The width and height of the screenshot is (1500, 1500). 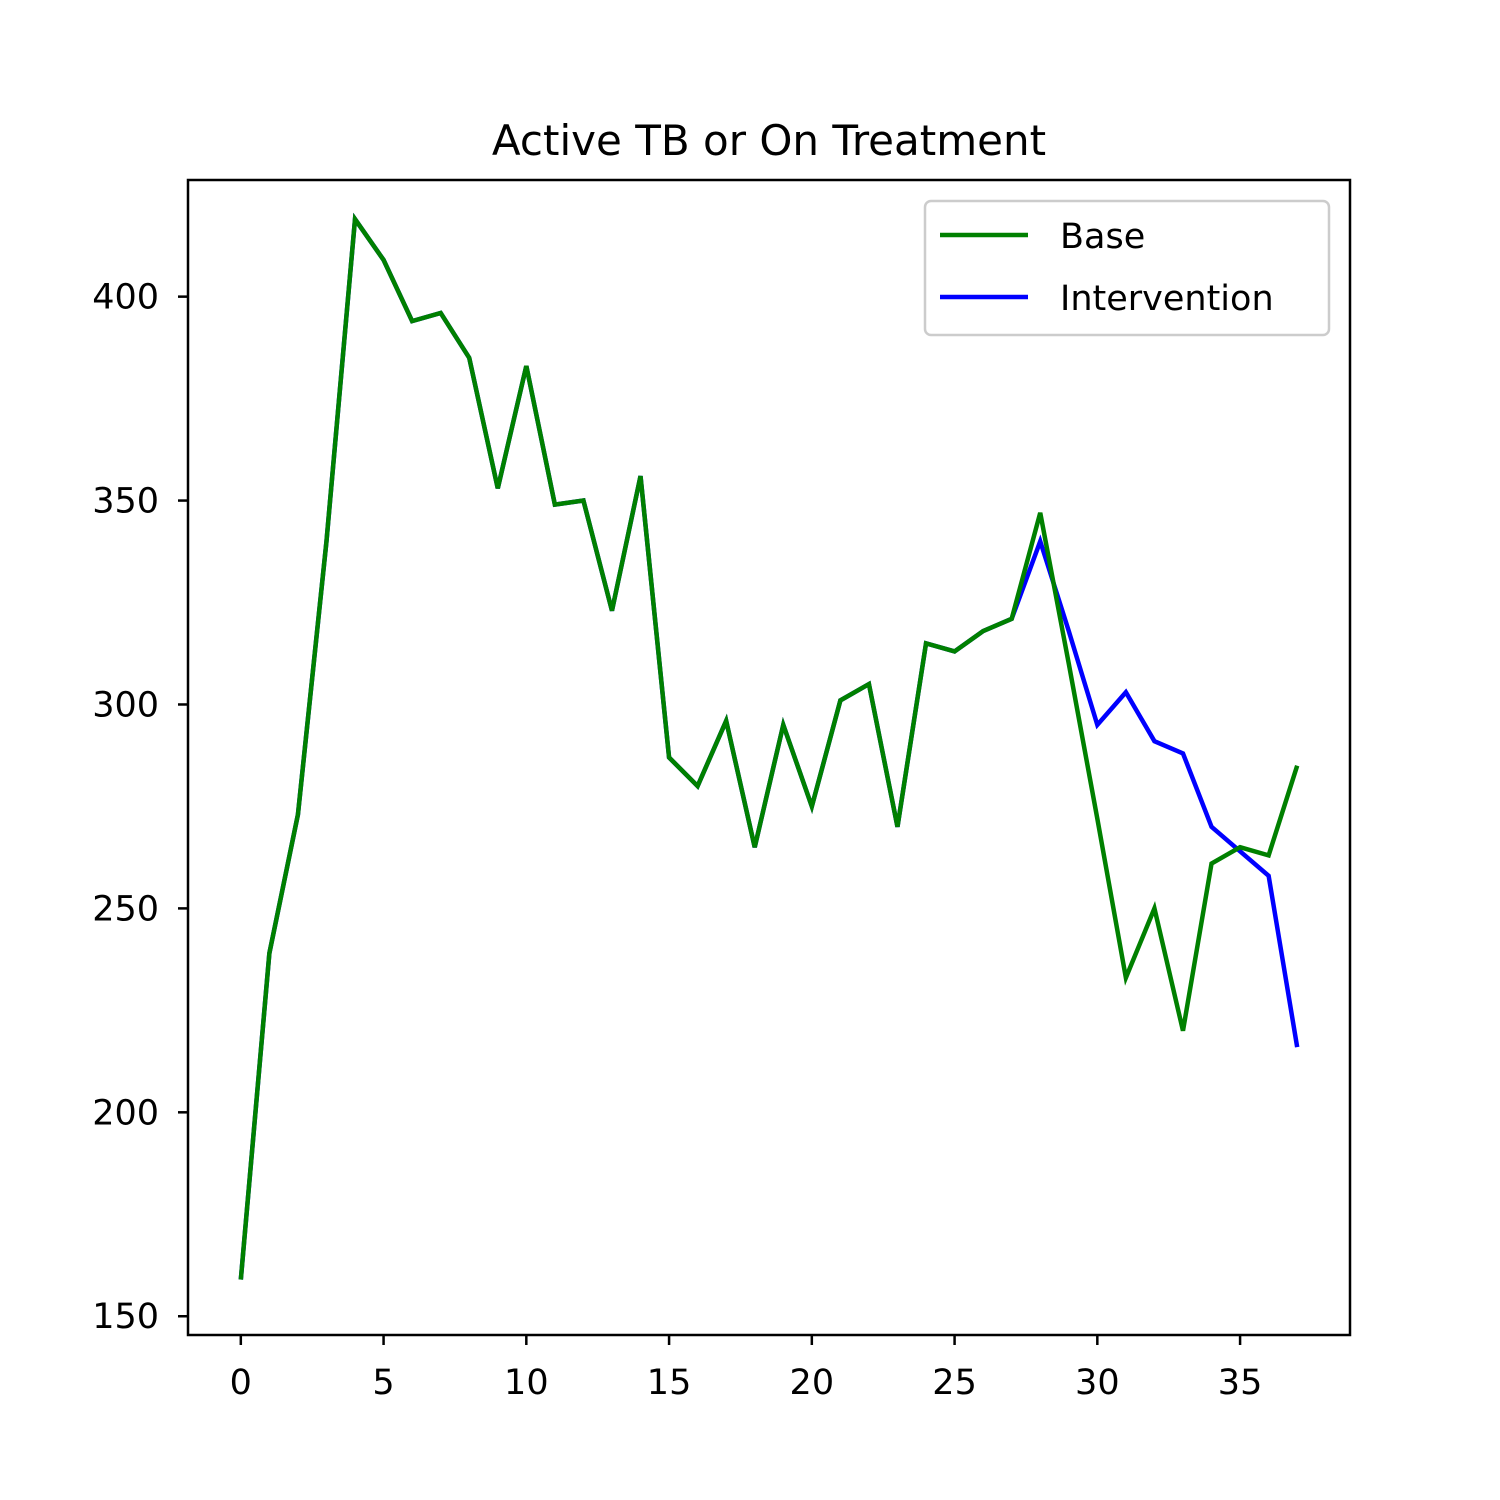 I want to click on y-tick-label: 350, so click(x=125, y=502).